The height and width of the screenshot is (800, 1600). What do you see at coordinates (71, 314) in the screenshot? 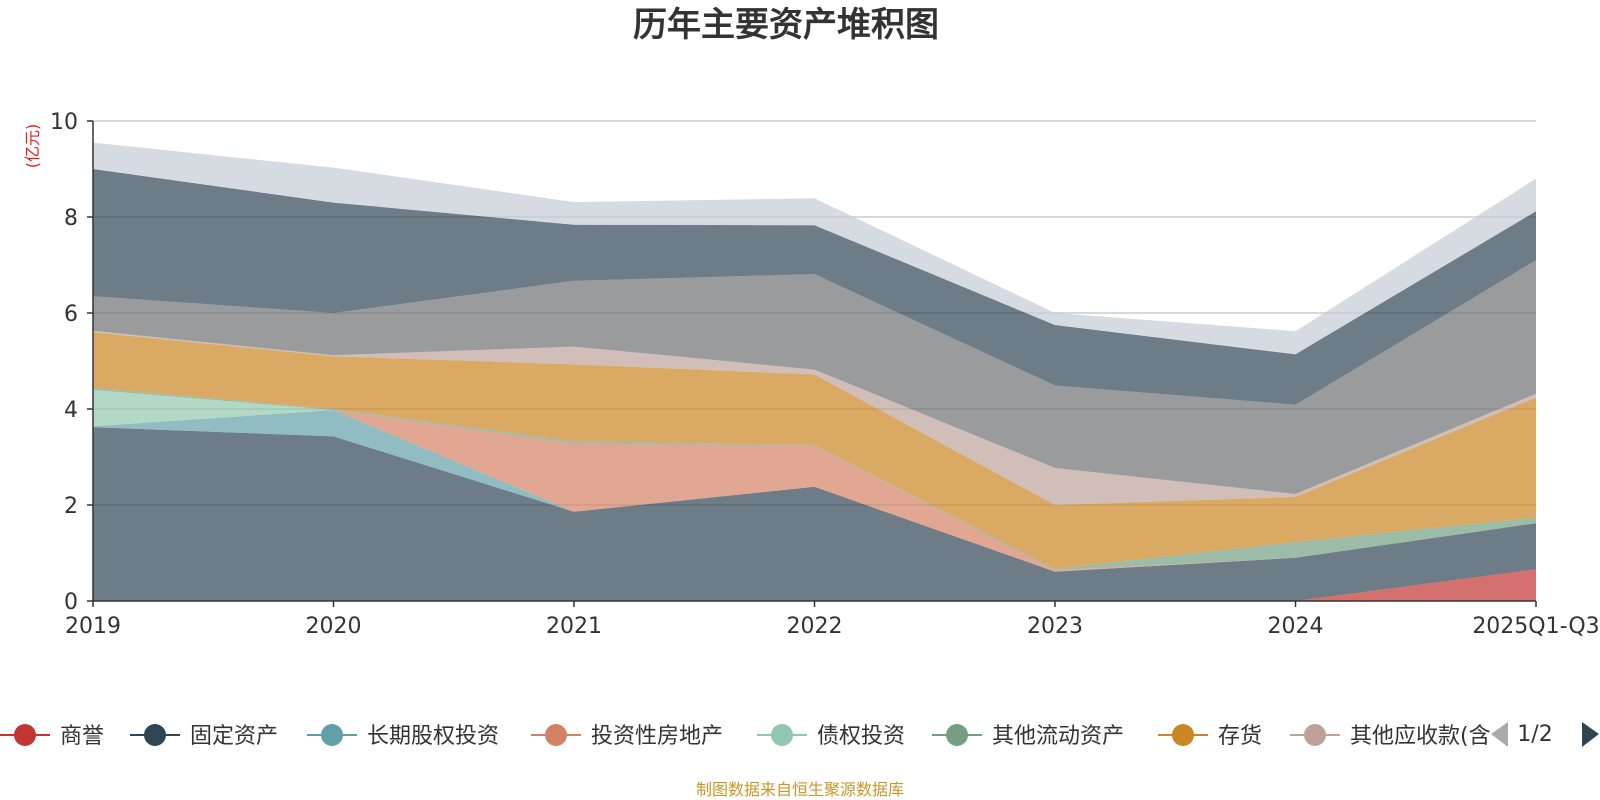
I see `y-tick-label: 6` at bounding box center [71, 314].